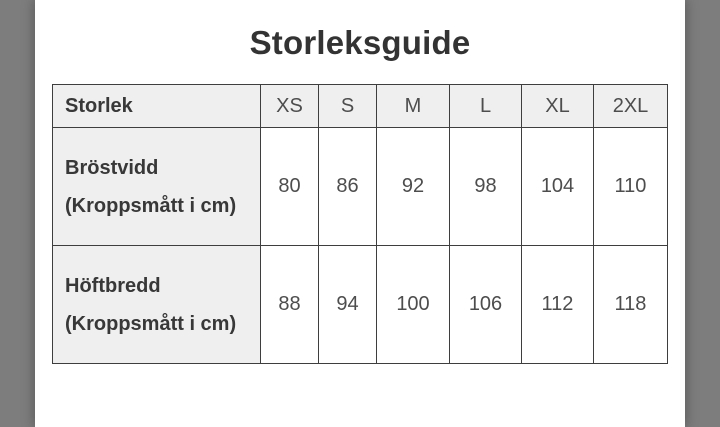  Describe the element at coordinates (557, 187) in the screenshot. I see `brostvidd-value-xl: 104` at that location.